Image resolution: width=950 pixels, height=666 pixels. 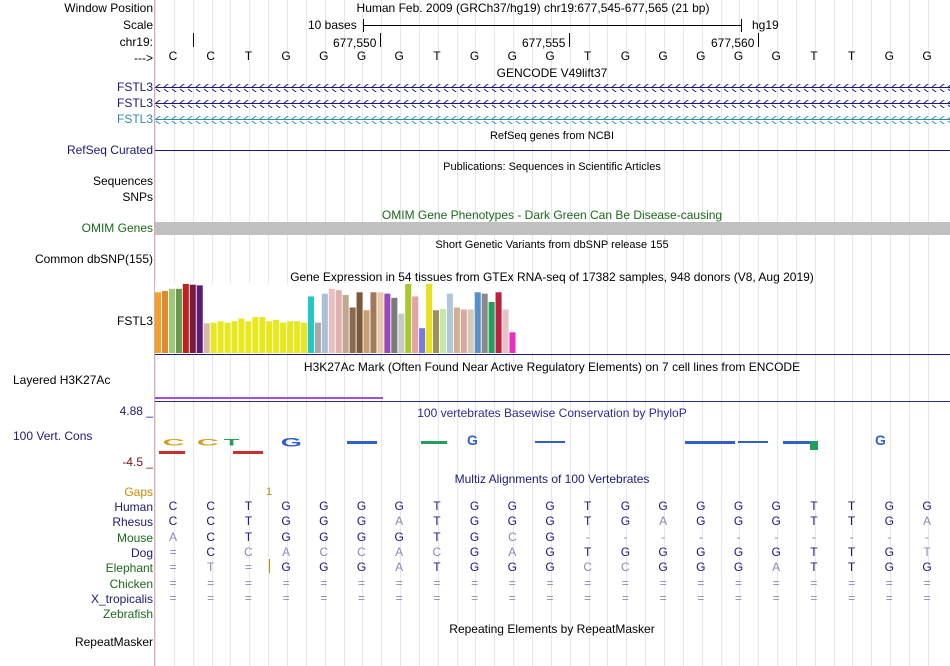 I want to click on species-label-x_tropicalis: X_tropicalis, so click(x=121, y=598).